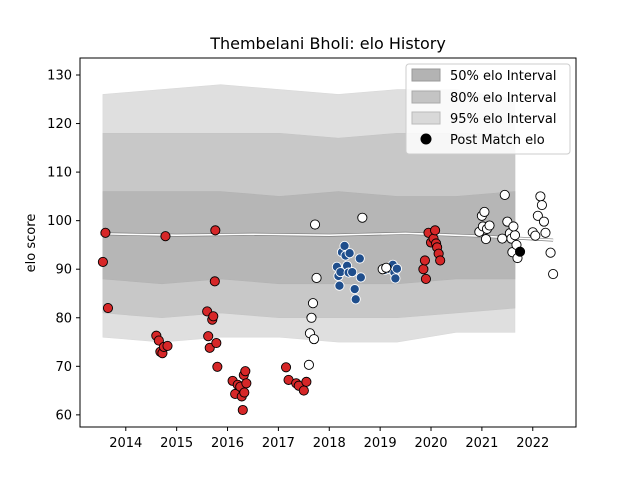 This screenshot has width=640, height=480. Describe the element at coordinates (63, 415) in the screenshot. I see `y-tick-label: 60` at that location.